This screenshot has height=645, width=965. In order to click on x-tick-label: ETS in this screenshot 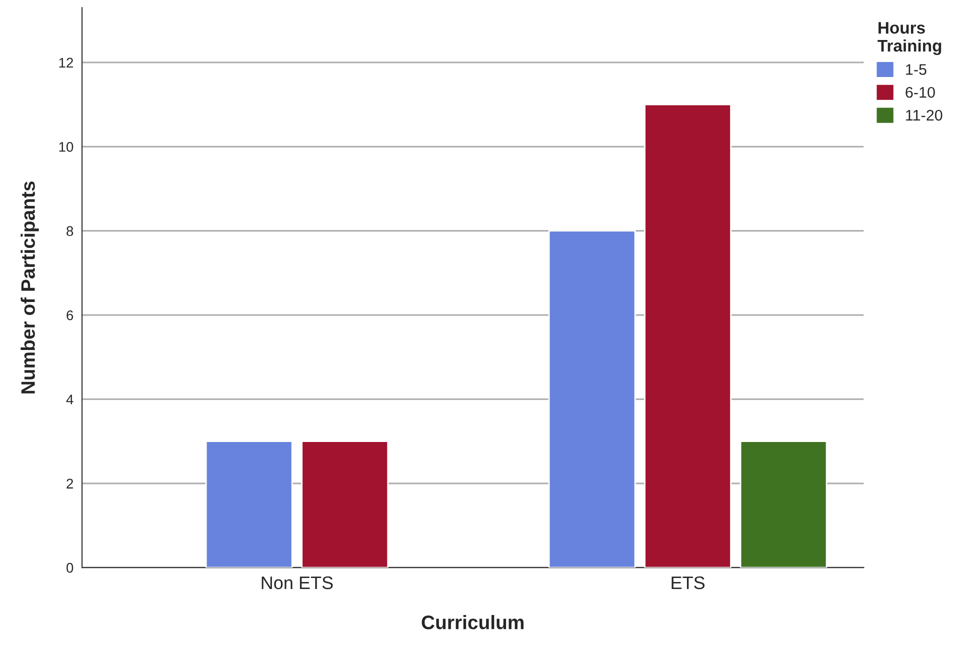, I will do `click(688, 583)`.